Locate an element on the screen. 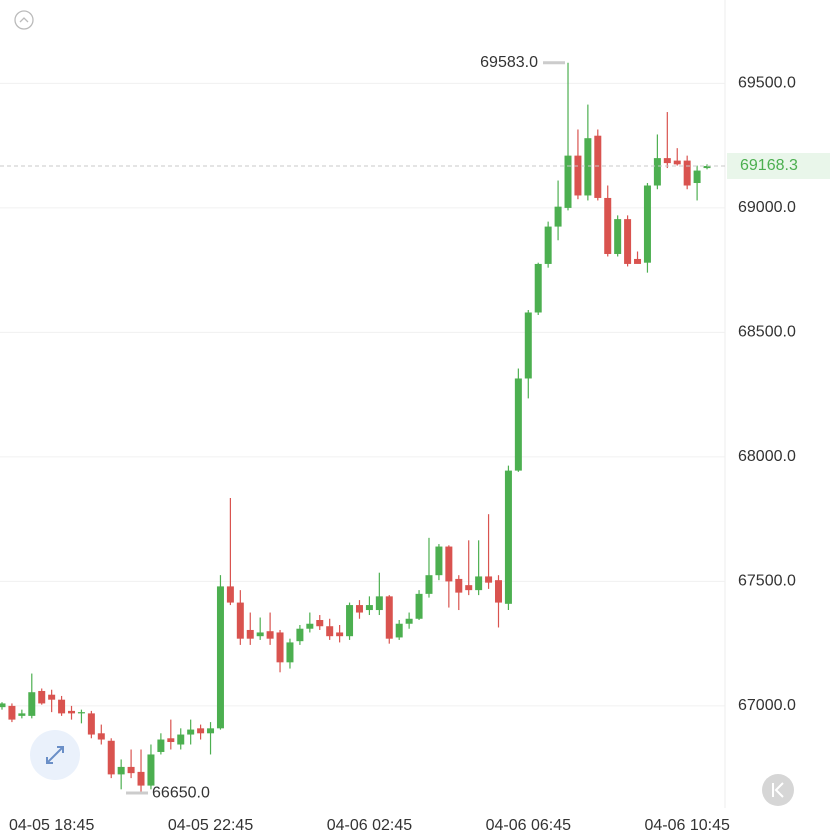 The image size is (830, 840). max-label: 69583.0 is located at coordinates (509, 62).